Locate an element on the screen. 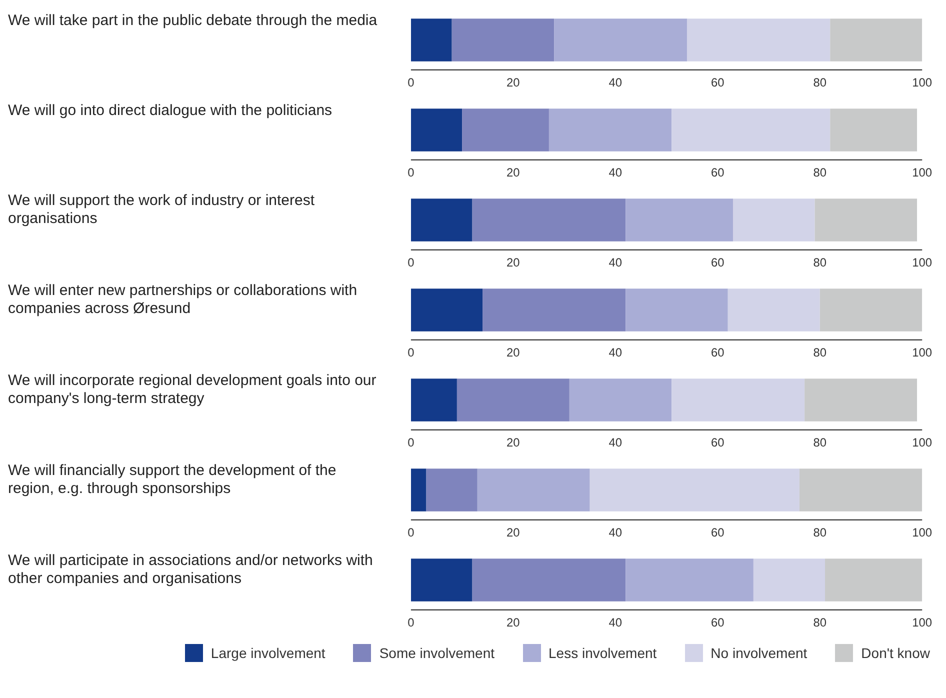 Image resolution: width=946 pixels, height=698 pixels. y-tick-label: We will participate in associations and/or networks with other companies and organisations is located at coordinates (191, 570).